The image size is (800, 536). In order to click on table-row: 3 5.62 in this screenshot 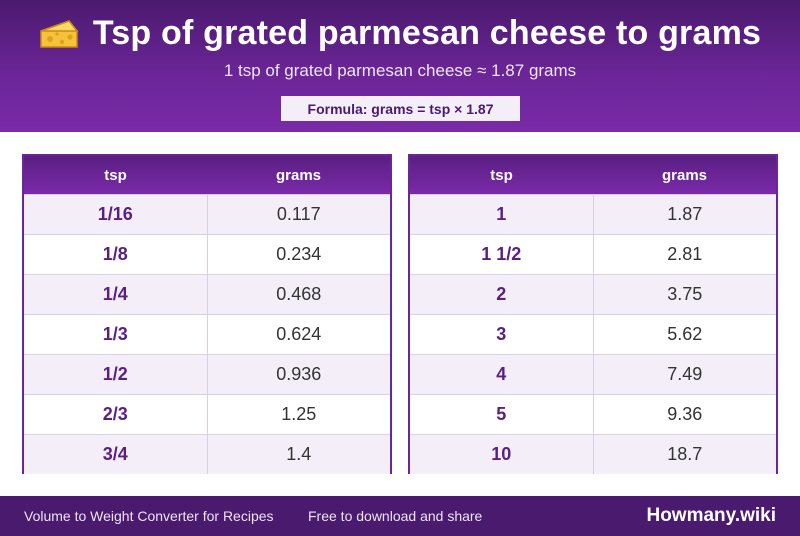, I will do `click(593, 334)`.